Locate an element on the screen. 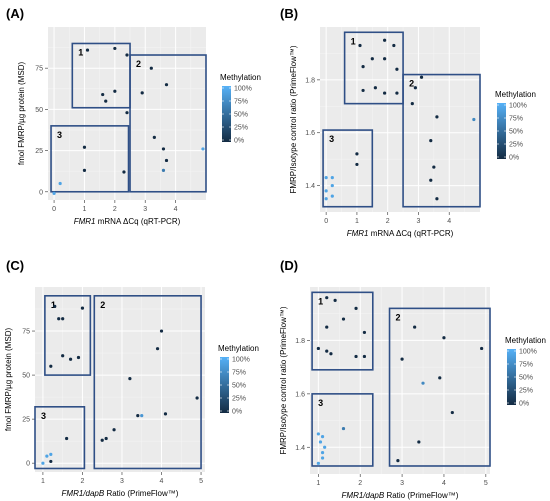 Image resolution: width=550 pixels, height=501 pixels. y-axis-label: FMRP/Isotype control ratio (PrimeFlow™) is located at coordinates (283, 380).